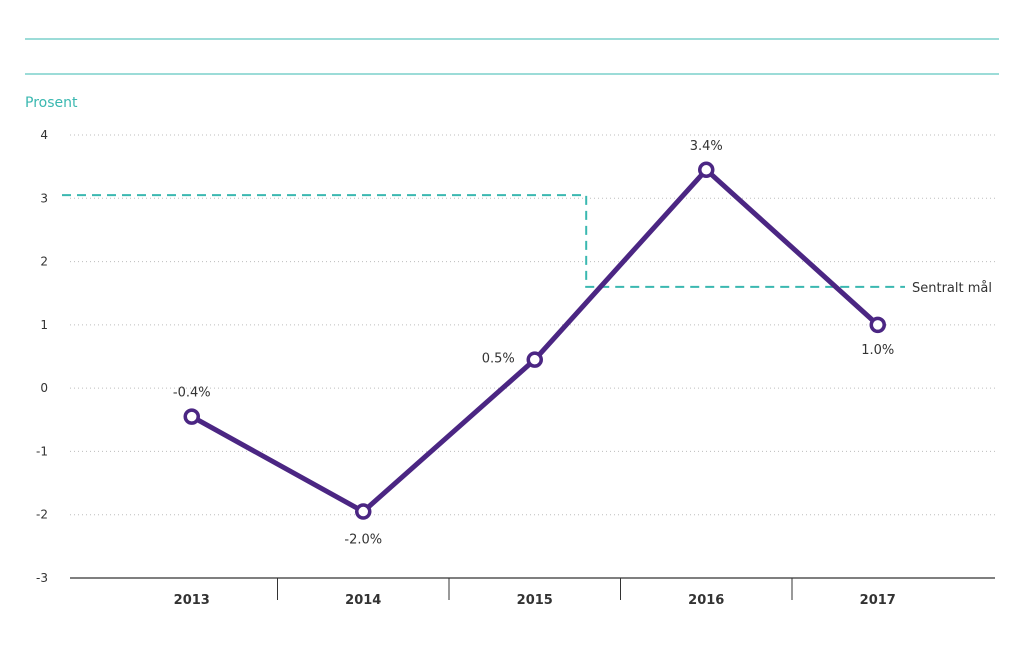  Describe the element at coordinates (952, 288) in the screenshot. I see `target-label: Sentralt mål` at that location.